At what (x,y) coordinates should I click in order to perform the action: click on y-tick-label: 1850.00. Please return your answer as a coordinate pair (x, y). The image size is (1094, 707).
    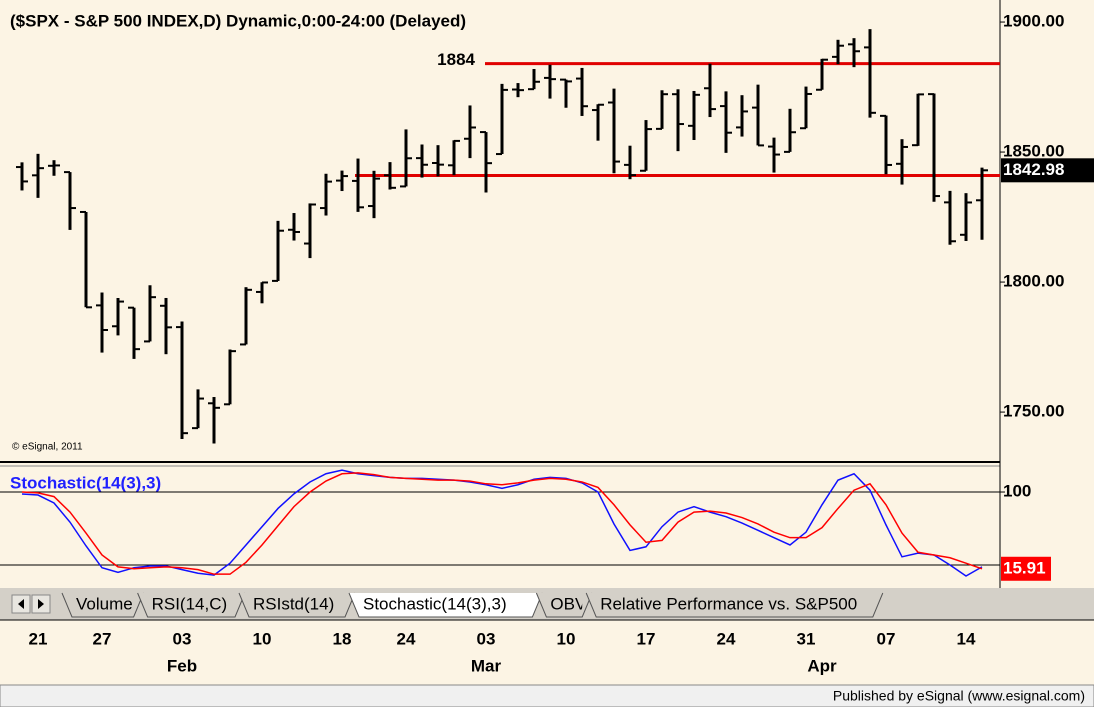
    Looking at the image, I should click on (1033, 151).